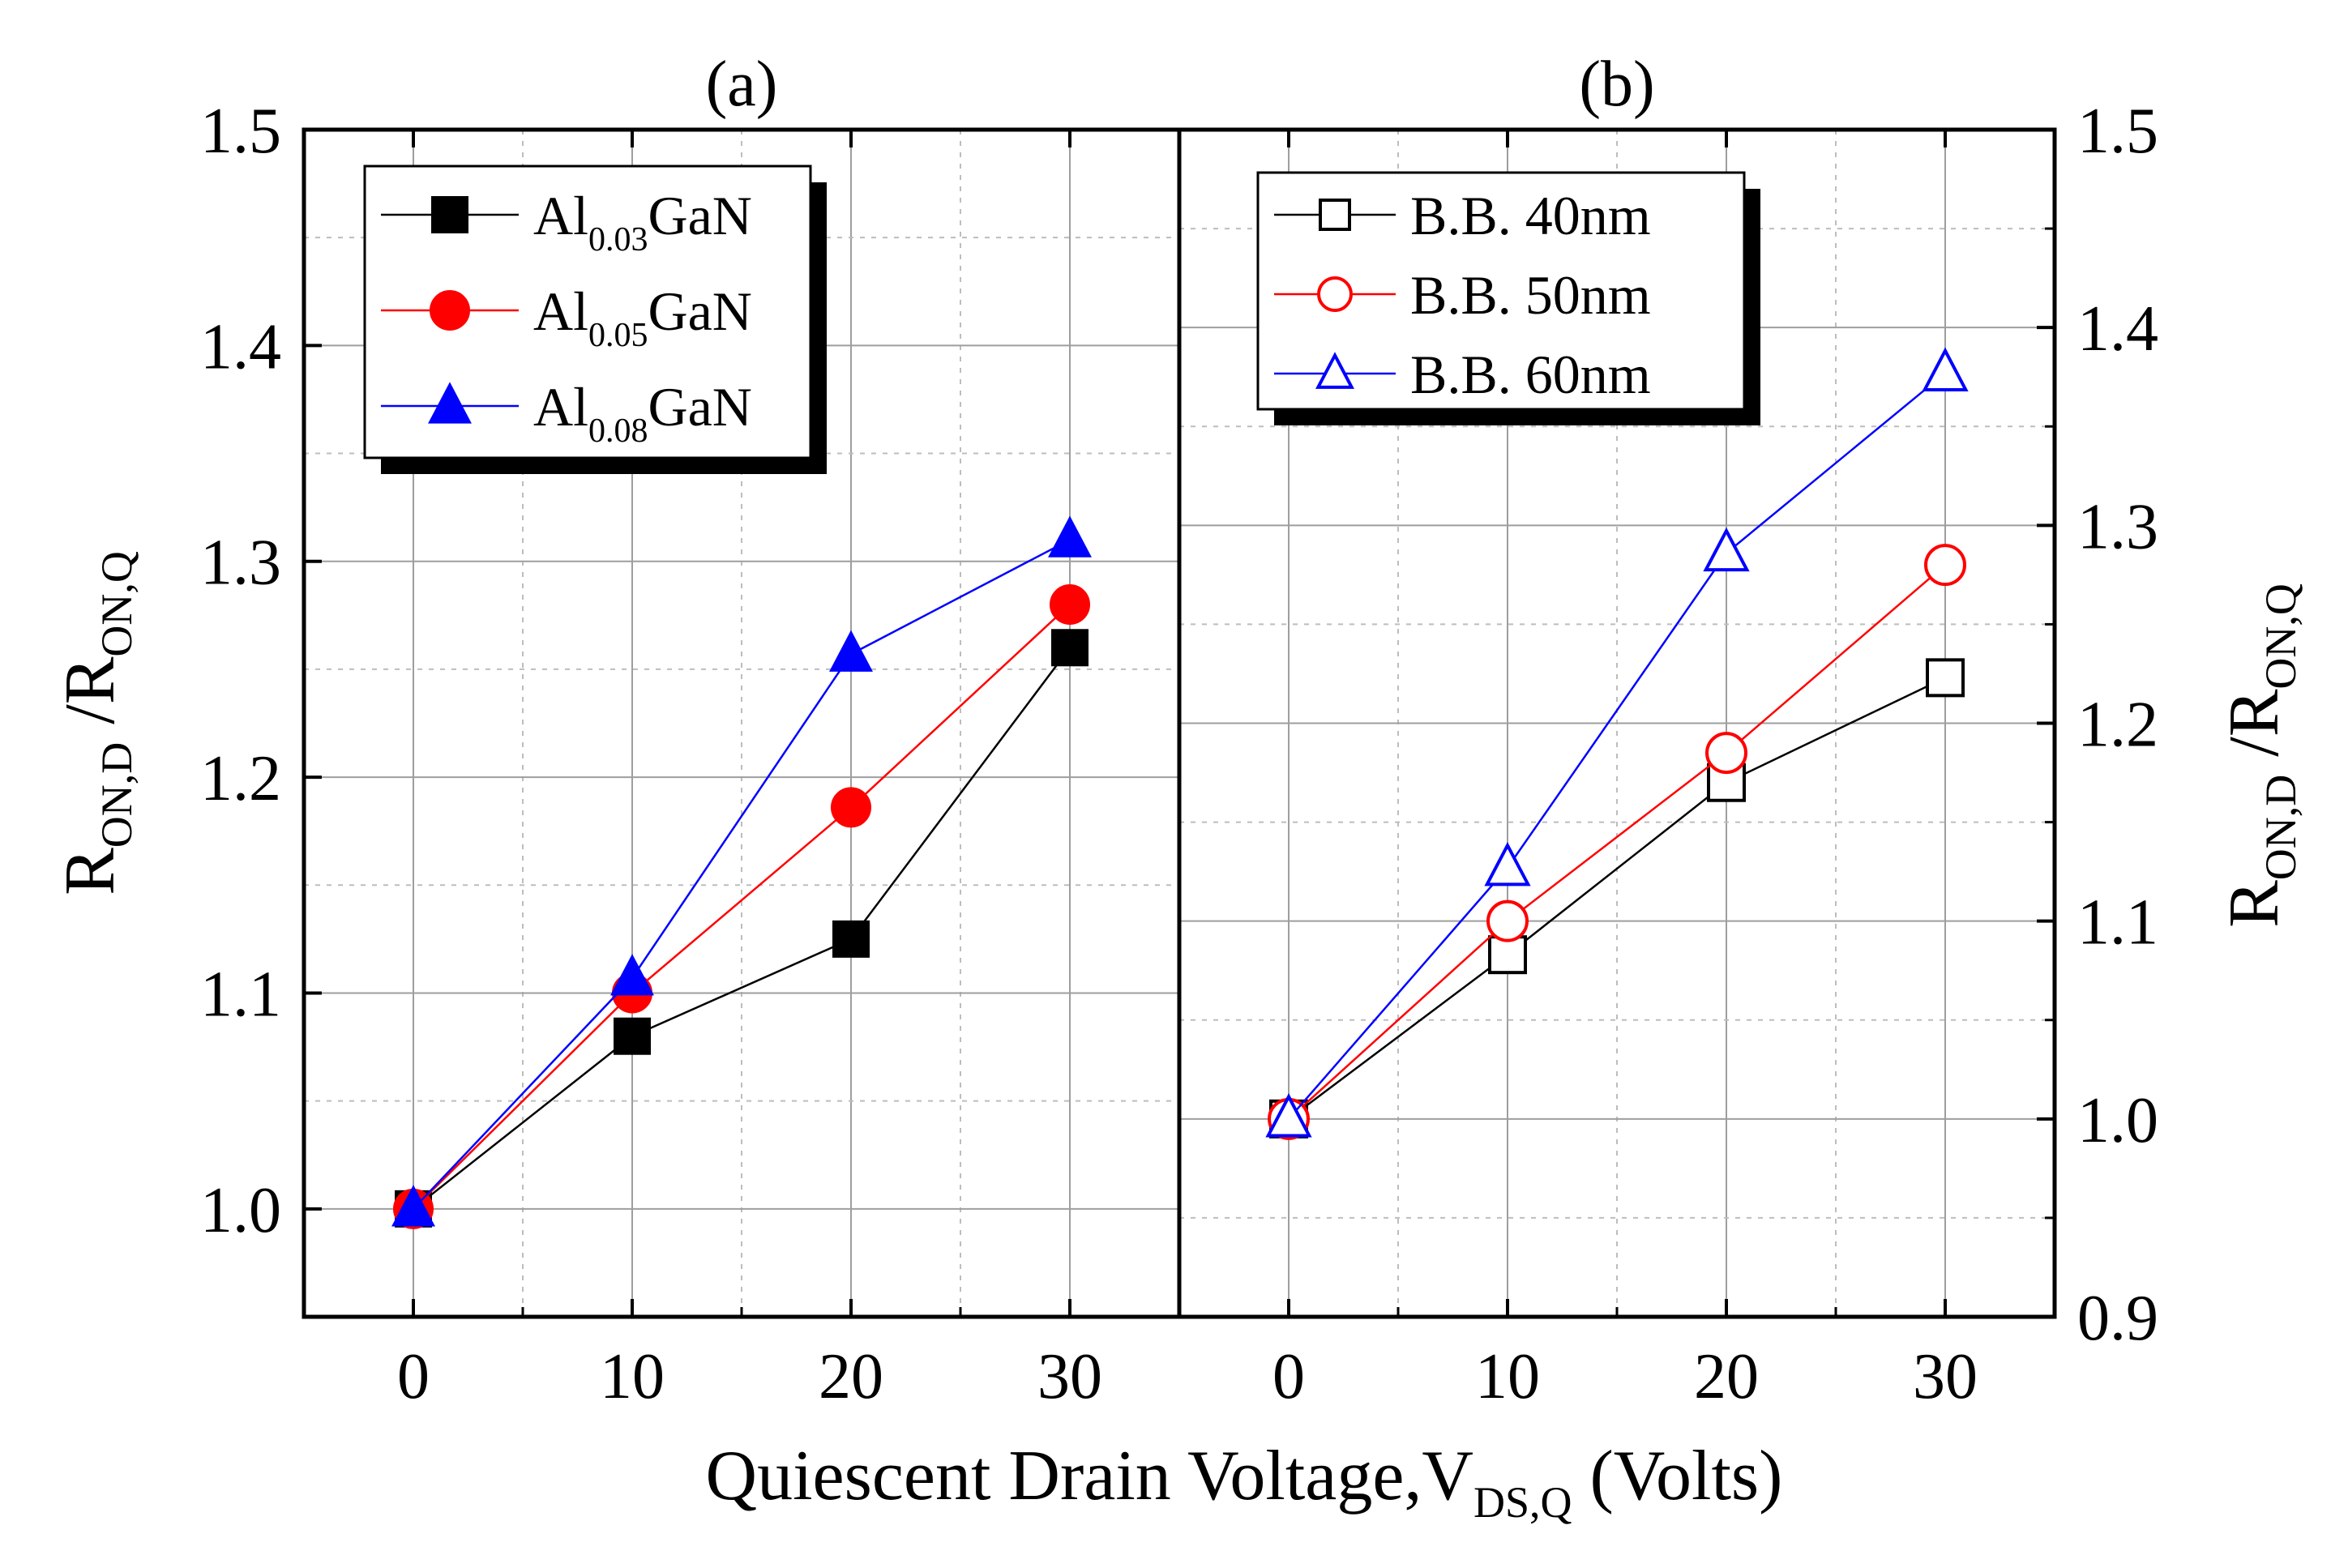 This screenshot has height=1568, width=2331. I want to click on legend: Al0.03GaN Al0.05GaN Al0.08GaN, so click(595, 319).